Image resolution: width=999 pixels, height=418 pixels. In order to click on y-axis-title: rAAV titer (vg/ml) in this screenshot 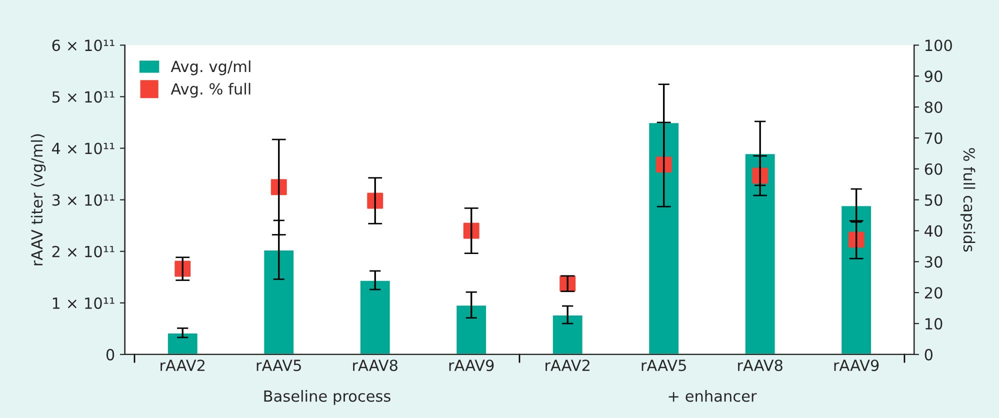, I will do `click(38, 200)`.